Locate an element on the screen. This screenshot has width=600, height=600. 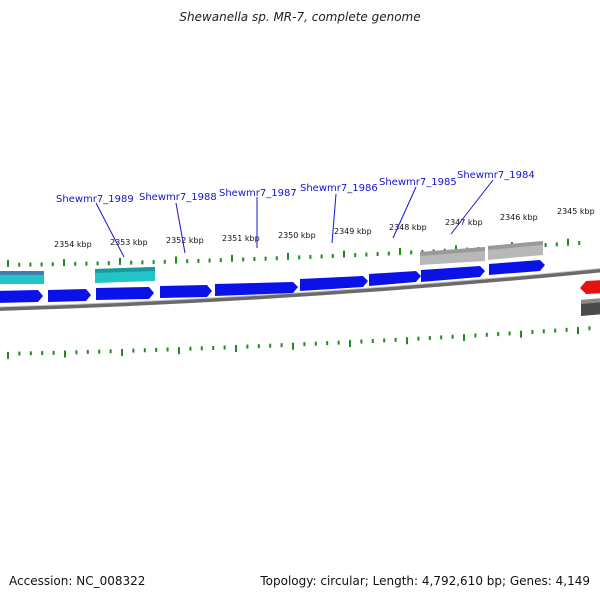
genome-backbone is located at coordinates (300, 289).